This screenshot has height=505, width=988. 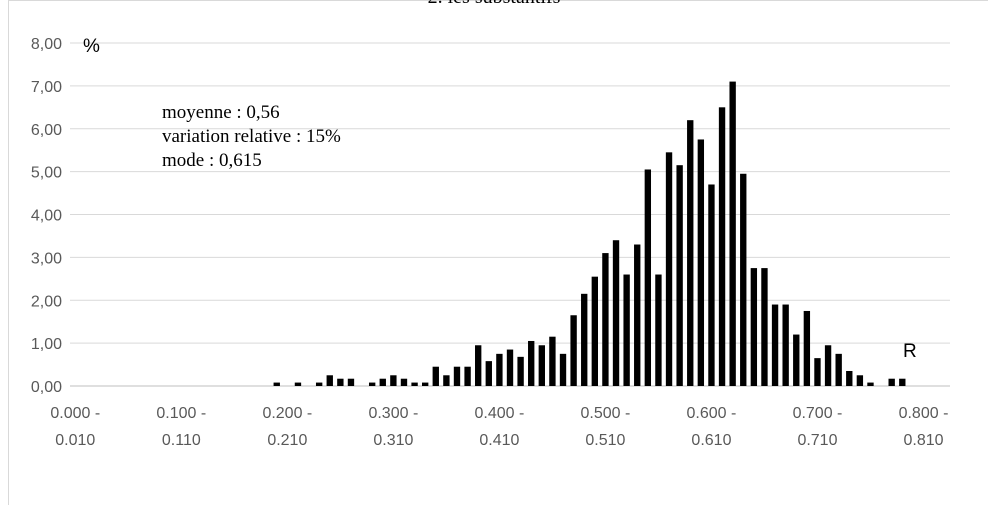 What do you see at coordinates (212, 160) in the screenshot?
I see `annotation-mode: mode : 0,615` at bounding box center [212, 160].